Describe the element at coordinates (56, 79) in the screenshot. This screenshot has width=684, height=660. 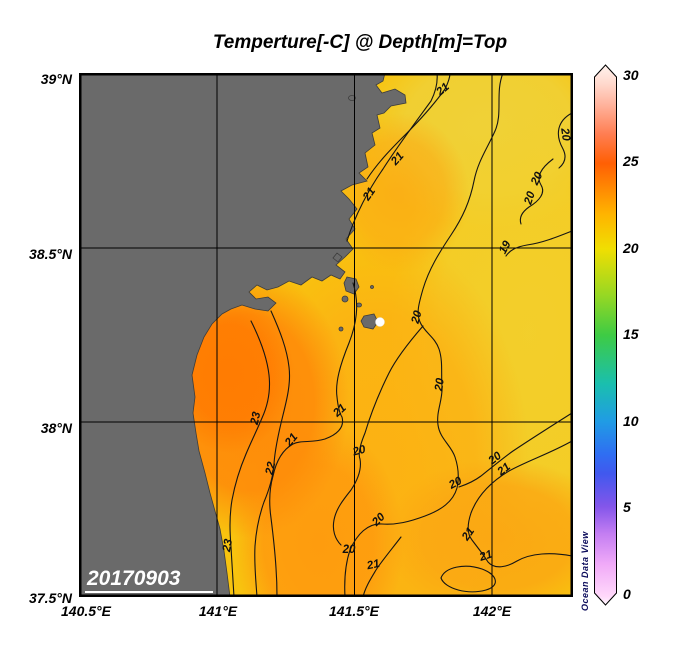
I see `lat-tick-39n: 39°N` at that location.